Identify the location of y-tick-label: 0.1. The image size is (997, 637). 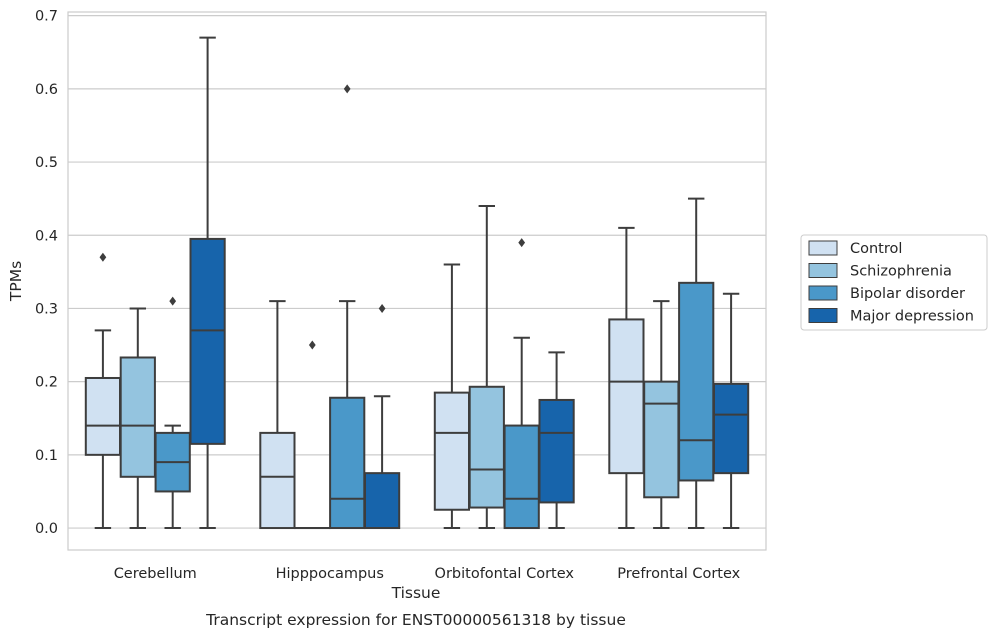
(46, 456).